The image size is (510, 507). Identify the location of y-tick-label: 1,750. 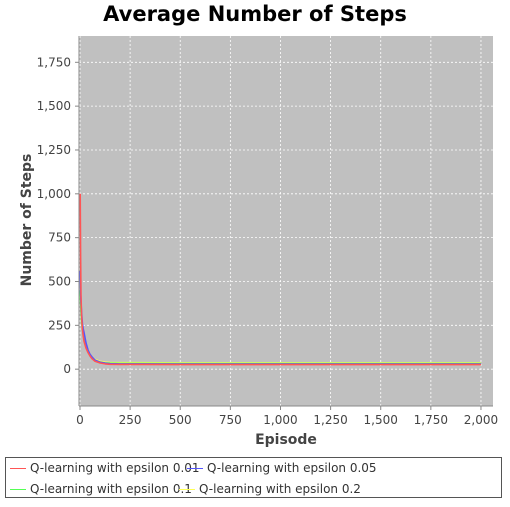
(54, 62).